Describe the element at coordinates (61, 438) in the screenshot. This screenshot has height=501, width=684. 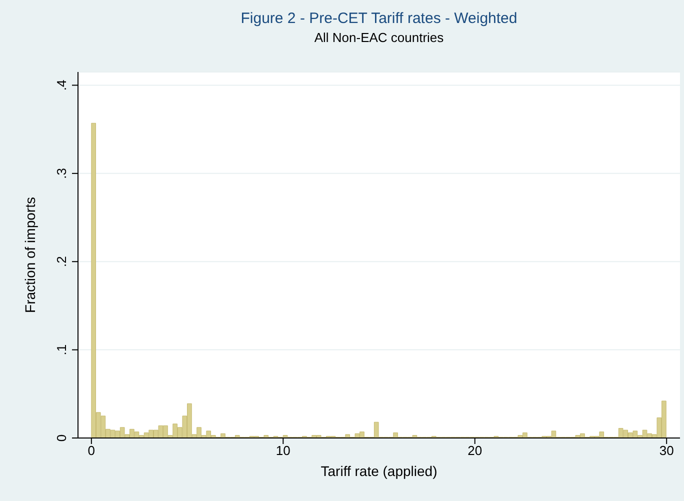
I see `y-tick-label: 0` at that location.